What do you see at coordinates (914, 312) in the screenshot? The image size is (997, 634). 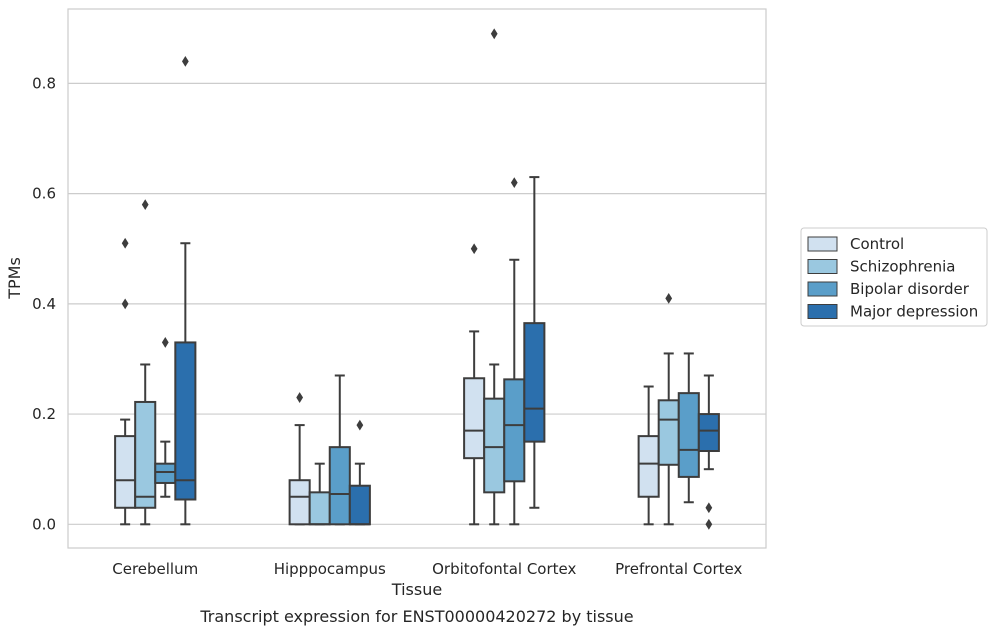 I see `legend-label: Major depression` at bounding box center [914, 312].